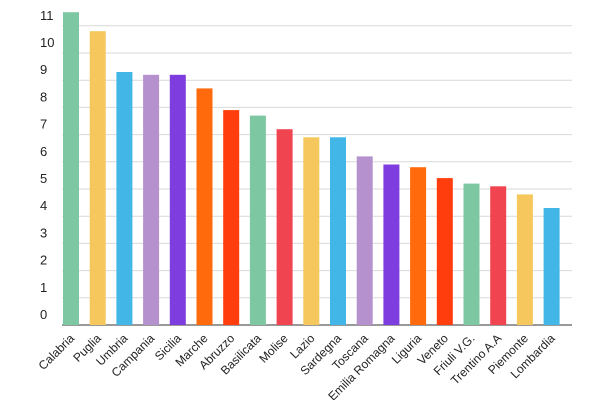 The image size is (600, 405). What do you see at coordinates (47, 15) in the screenshot?
I see `y-tick-label: 11` at bounding box center [47, 15].